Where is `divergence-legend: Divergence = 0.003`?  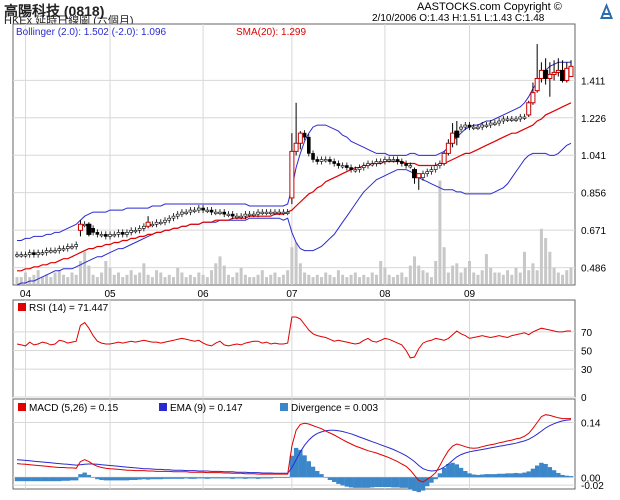
divergence-legend: Divergence = 0.003 is located at coordinates (334, 408).